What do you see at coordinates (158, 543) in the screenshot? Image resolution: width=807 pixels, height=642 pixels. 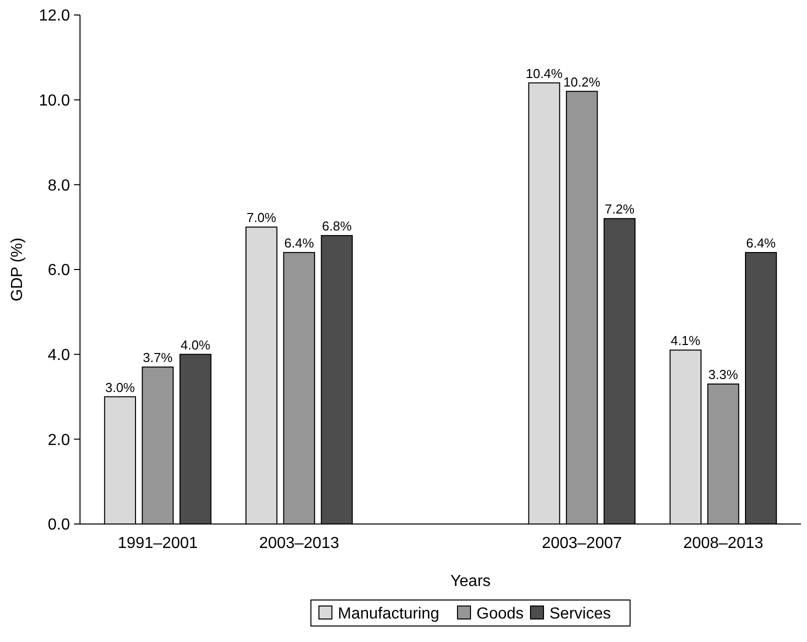 I see `x-tick-label: 1991–2001` at bounding box center [158, 543].